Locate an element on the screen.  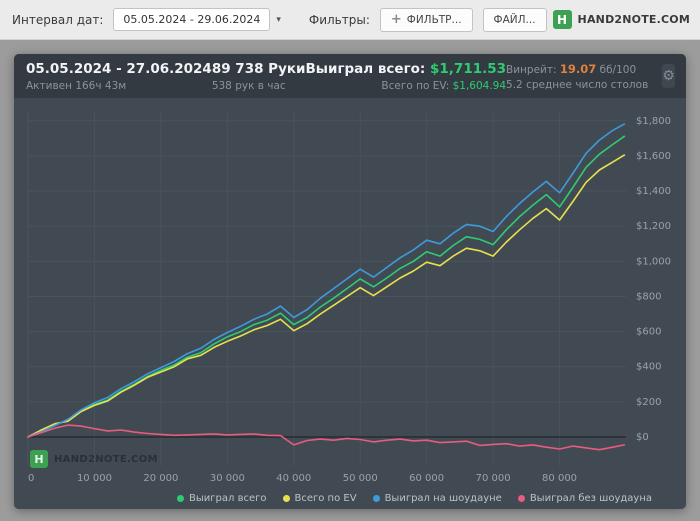
y-tick-label: $1,000 is located at coordinates (653, 261).